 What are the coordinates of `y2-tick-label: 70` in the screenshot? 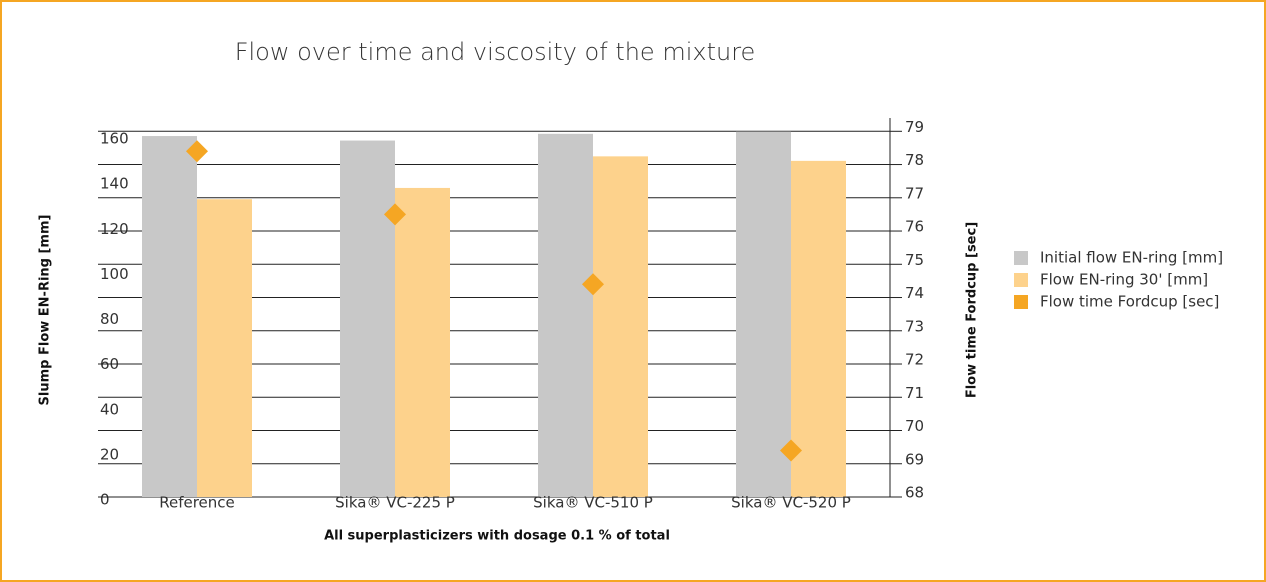 It's located at (914, 426).